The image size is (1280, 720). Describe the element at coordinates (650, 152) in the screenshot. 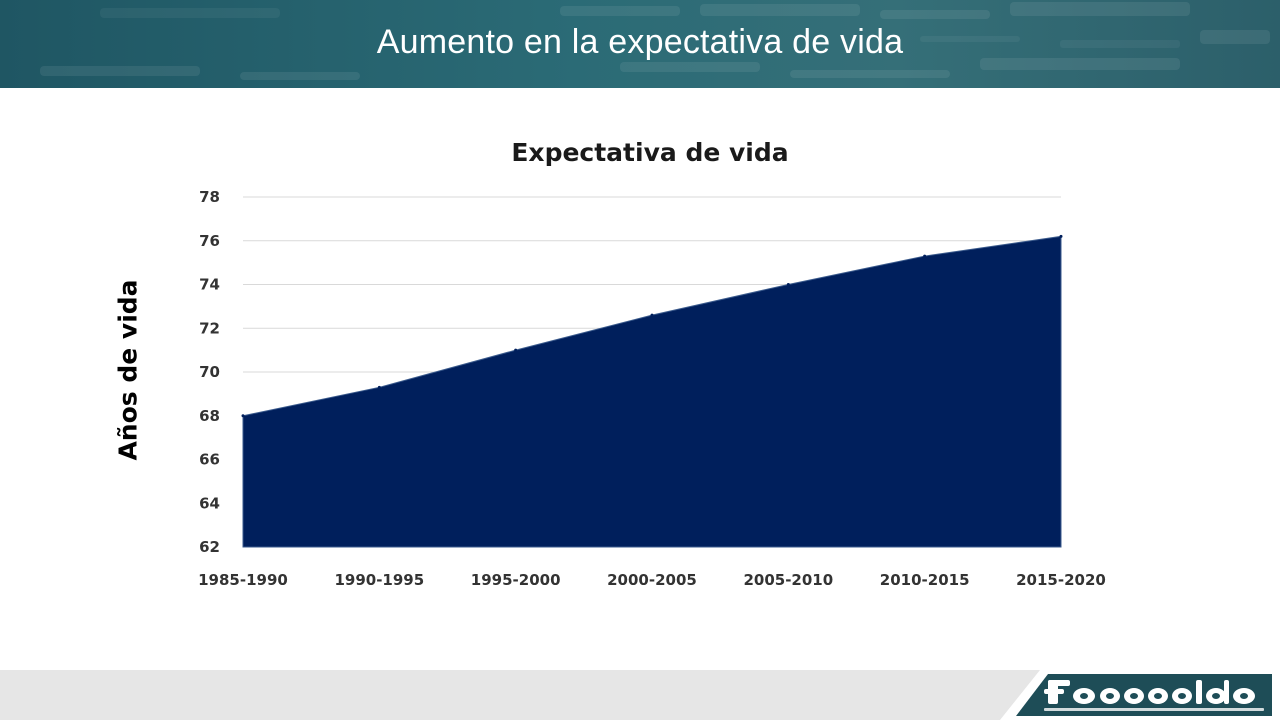

I see `chart-title: Expectativa de vida` at that location.